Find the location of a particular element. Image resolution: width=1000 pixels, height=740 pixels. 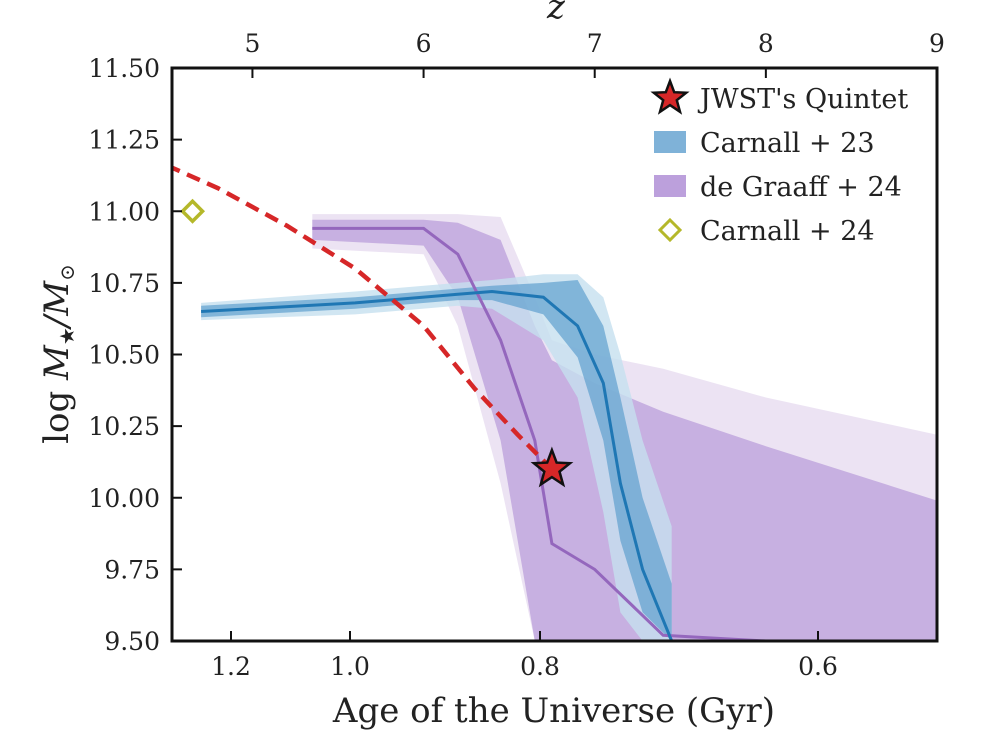

y-axis-title-msun: /M is located at coordinates (57, 305).